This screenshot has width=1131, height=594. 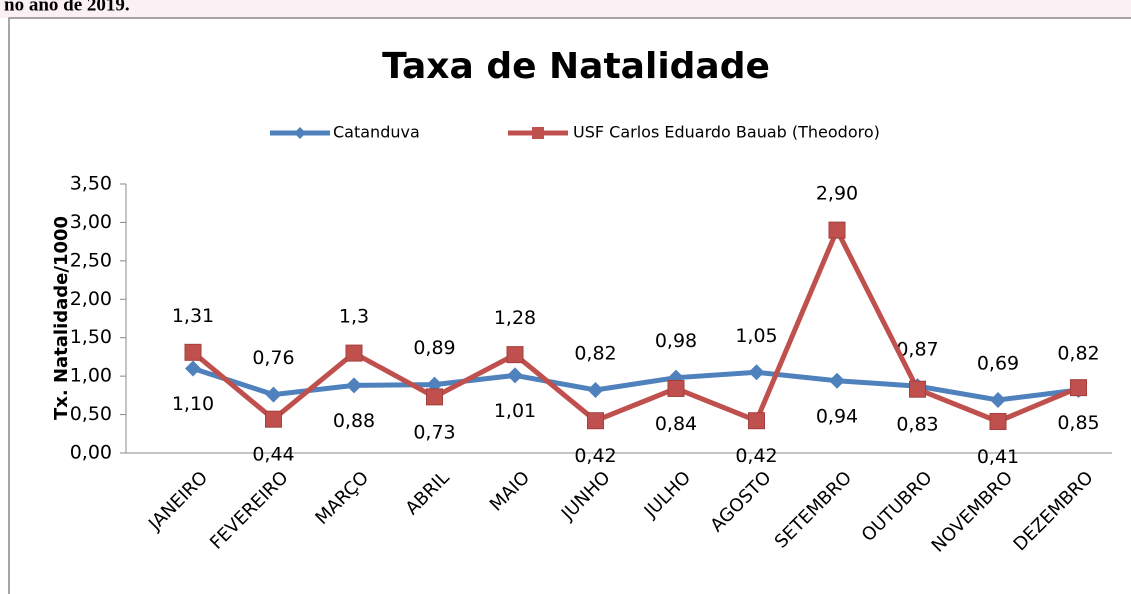 What do you see at coordinates (91, 414) in the screenshot?
I see `y-tick-label: 0,50` at bounding box center [91, 414].